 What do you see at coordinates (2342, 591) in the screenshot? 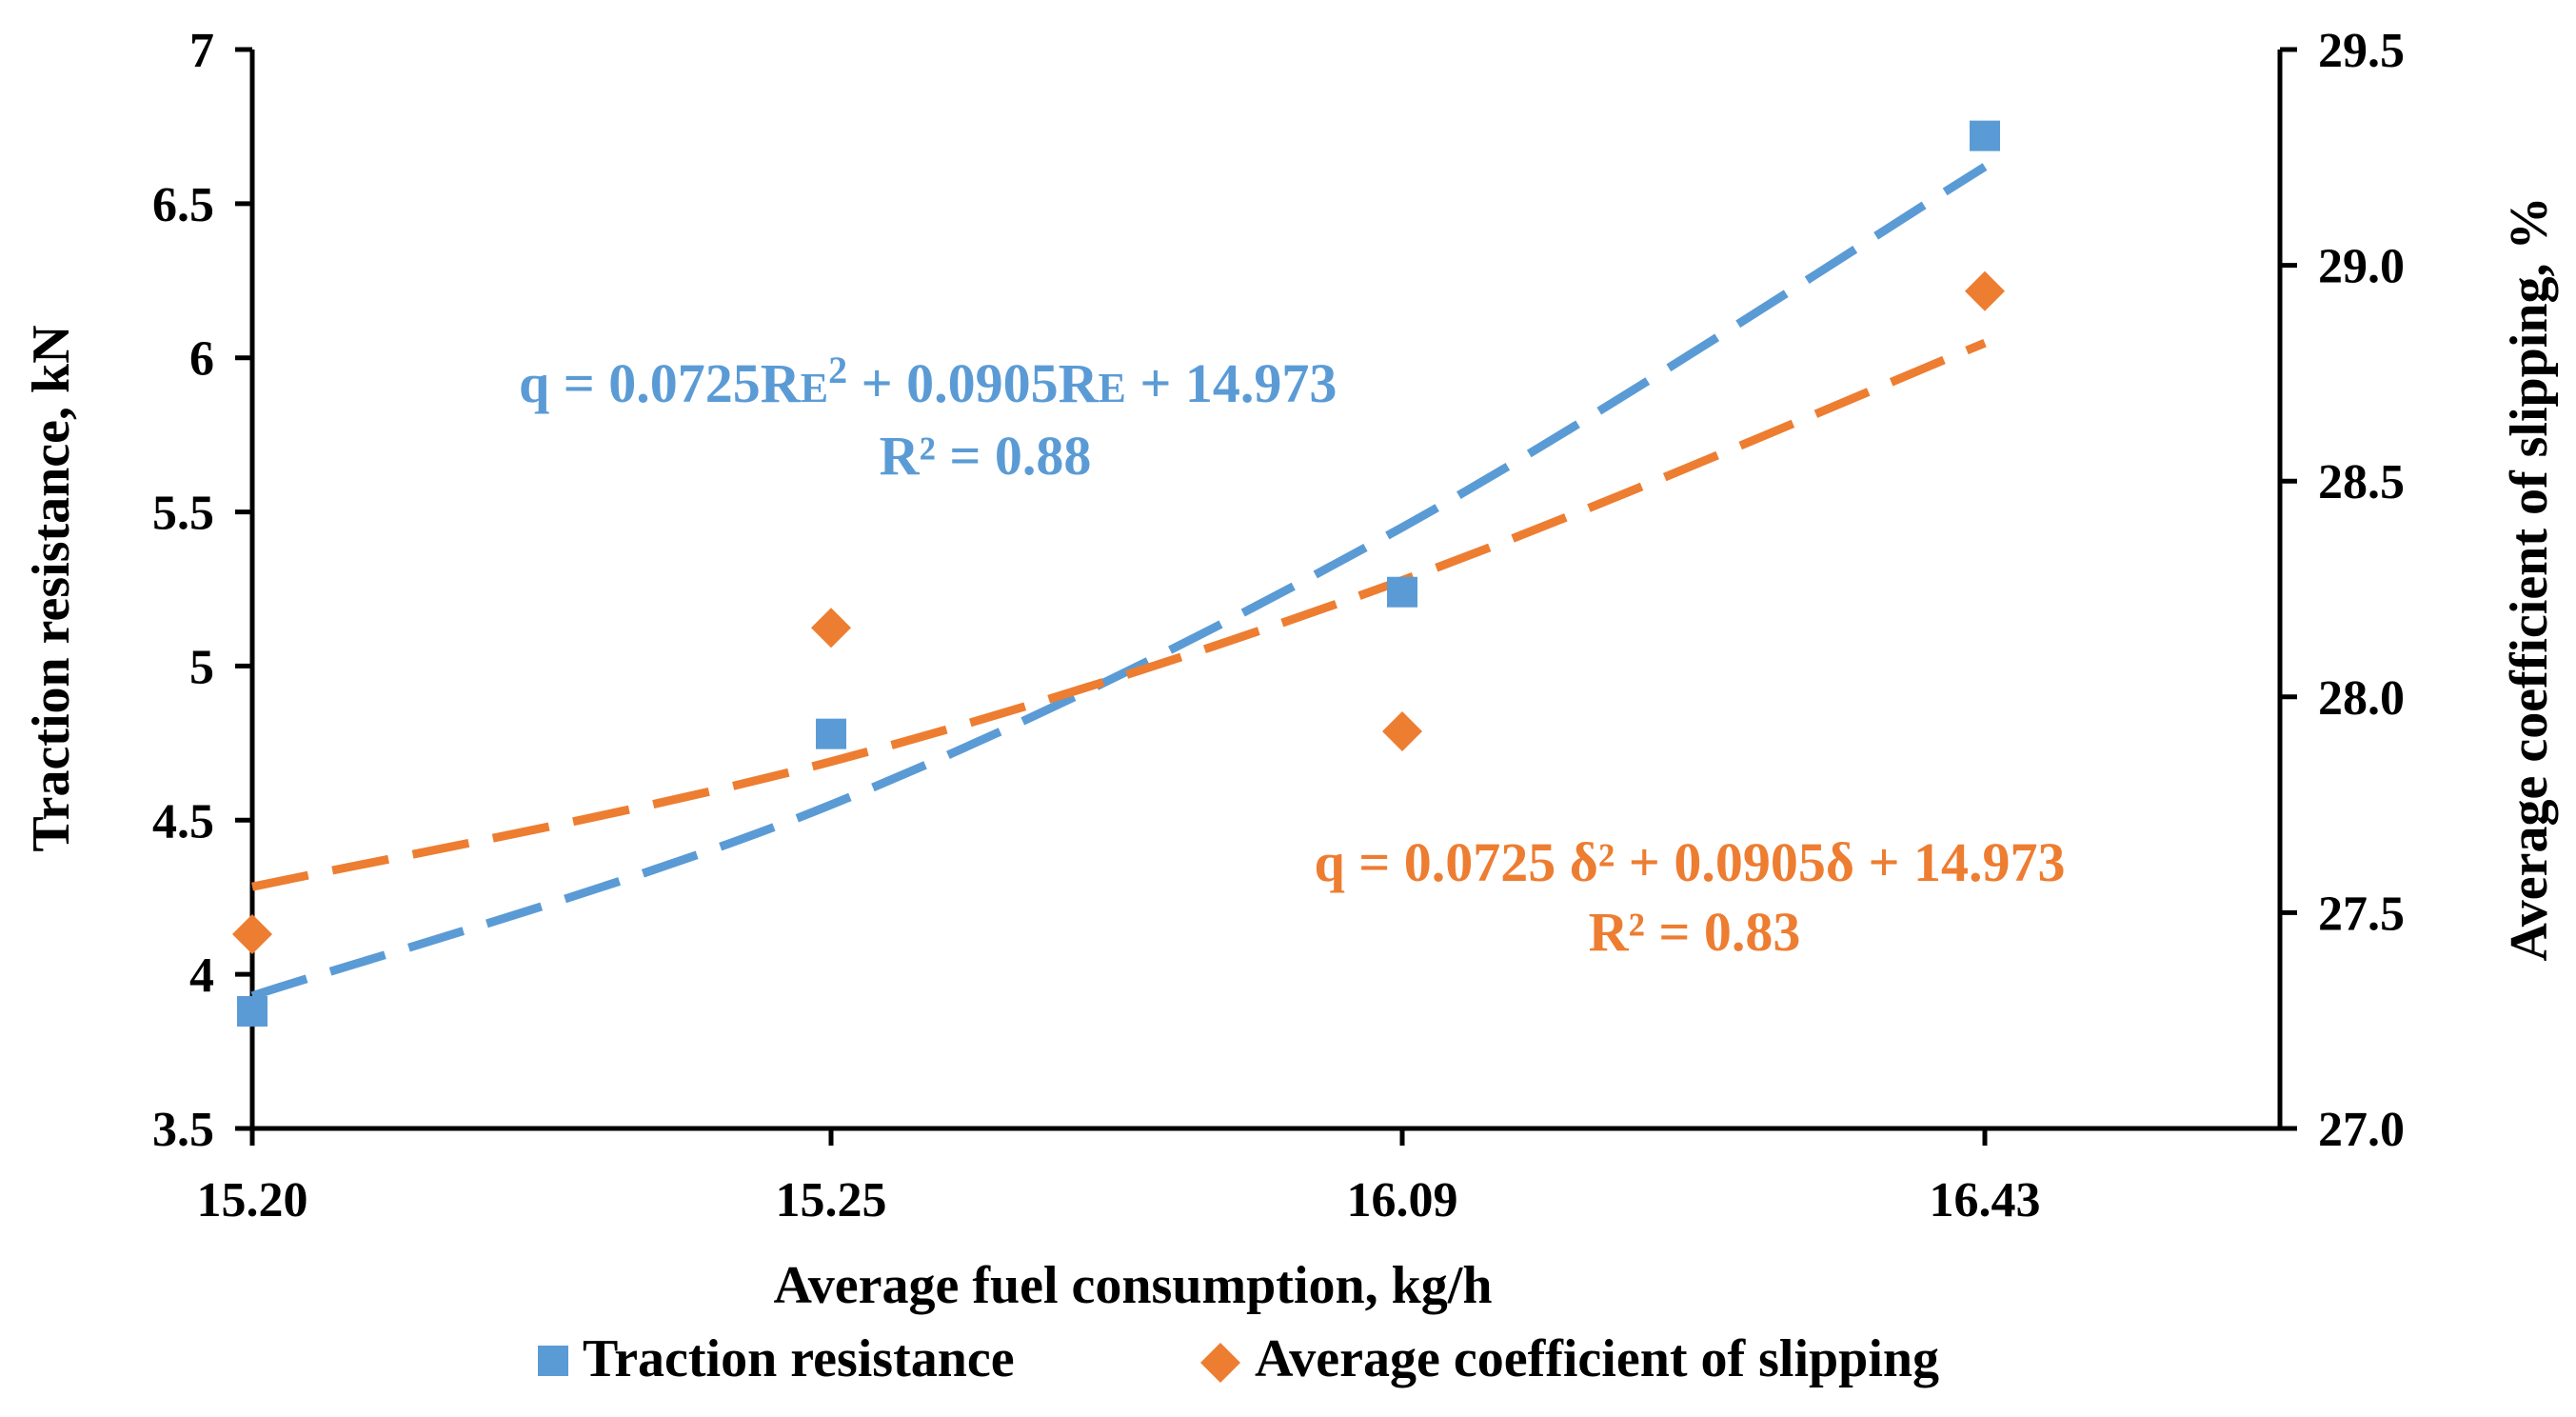
I see `right-y-ticks: 27.0 27.5 28.0 28.5 29.0 29.5` at bounding box center [2342, 591].